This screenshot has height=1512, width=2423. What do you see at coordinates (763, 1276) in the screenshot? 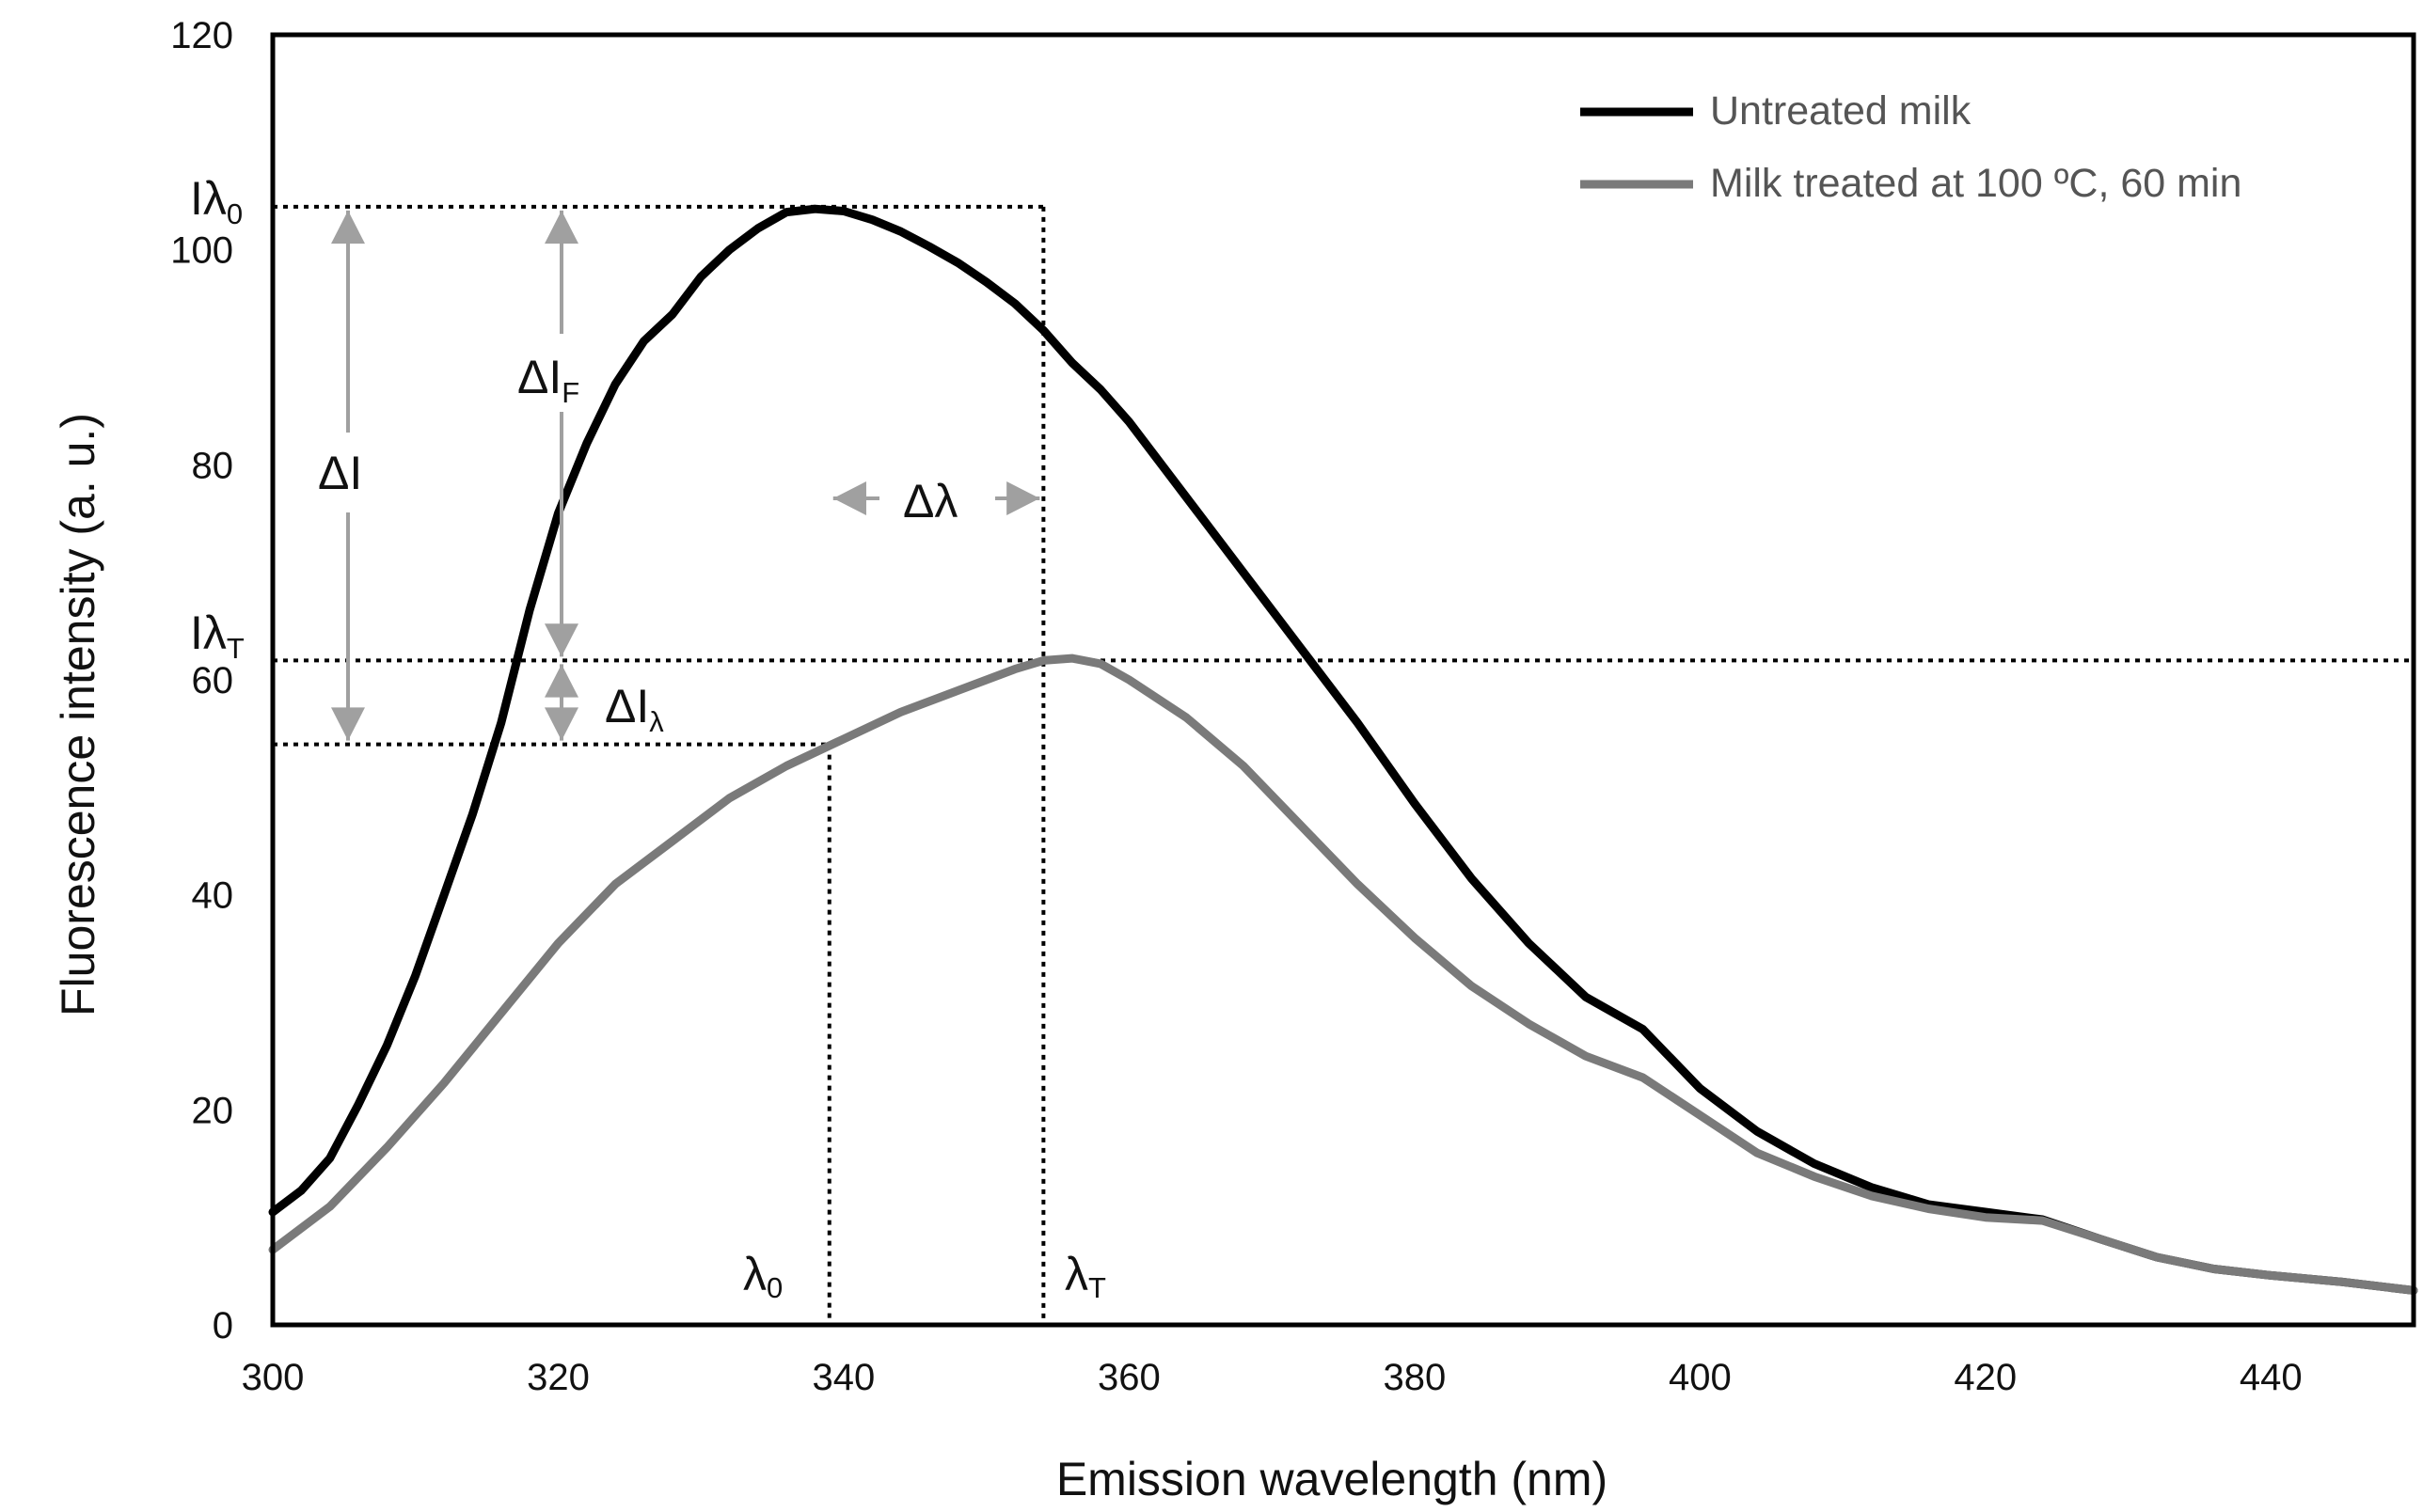
I see `label-lambda0: λ0` at bounding box center [763, 1276].